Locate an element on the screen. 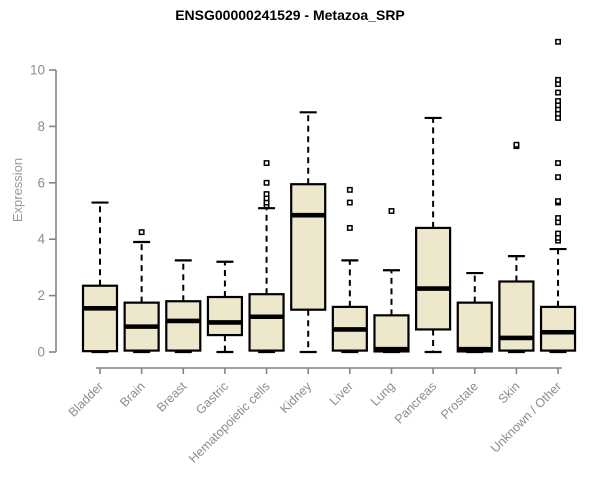  y-tick-label: 4 is located at coordinates (41, 239).